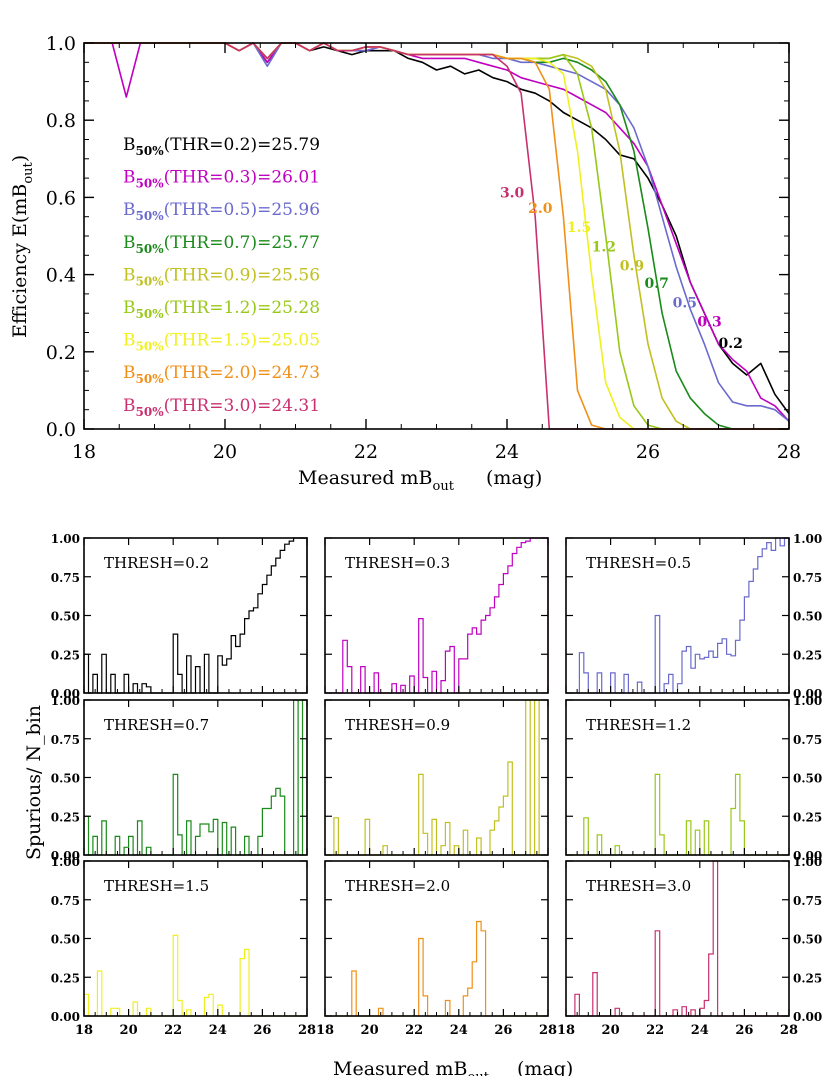  I want to click on histogram-panel-0.7: THRESH=0.7 0.00 0.25 0.50 0.75 1.00, so click(179, 778).